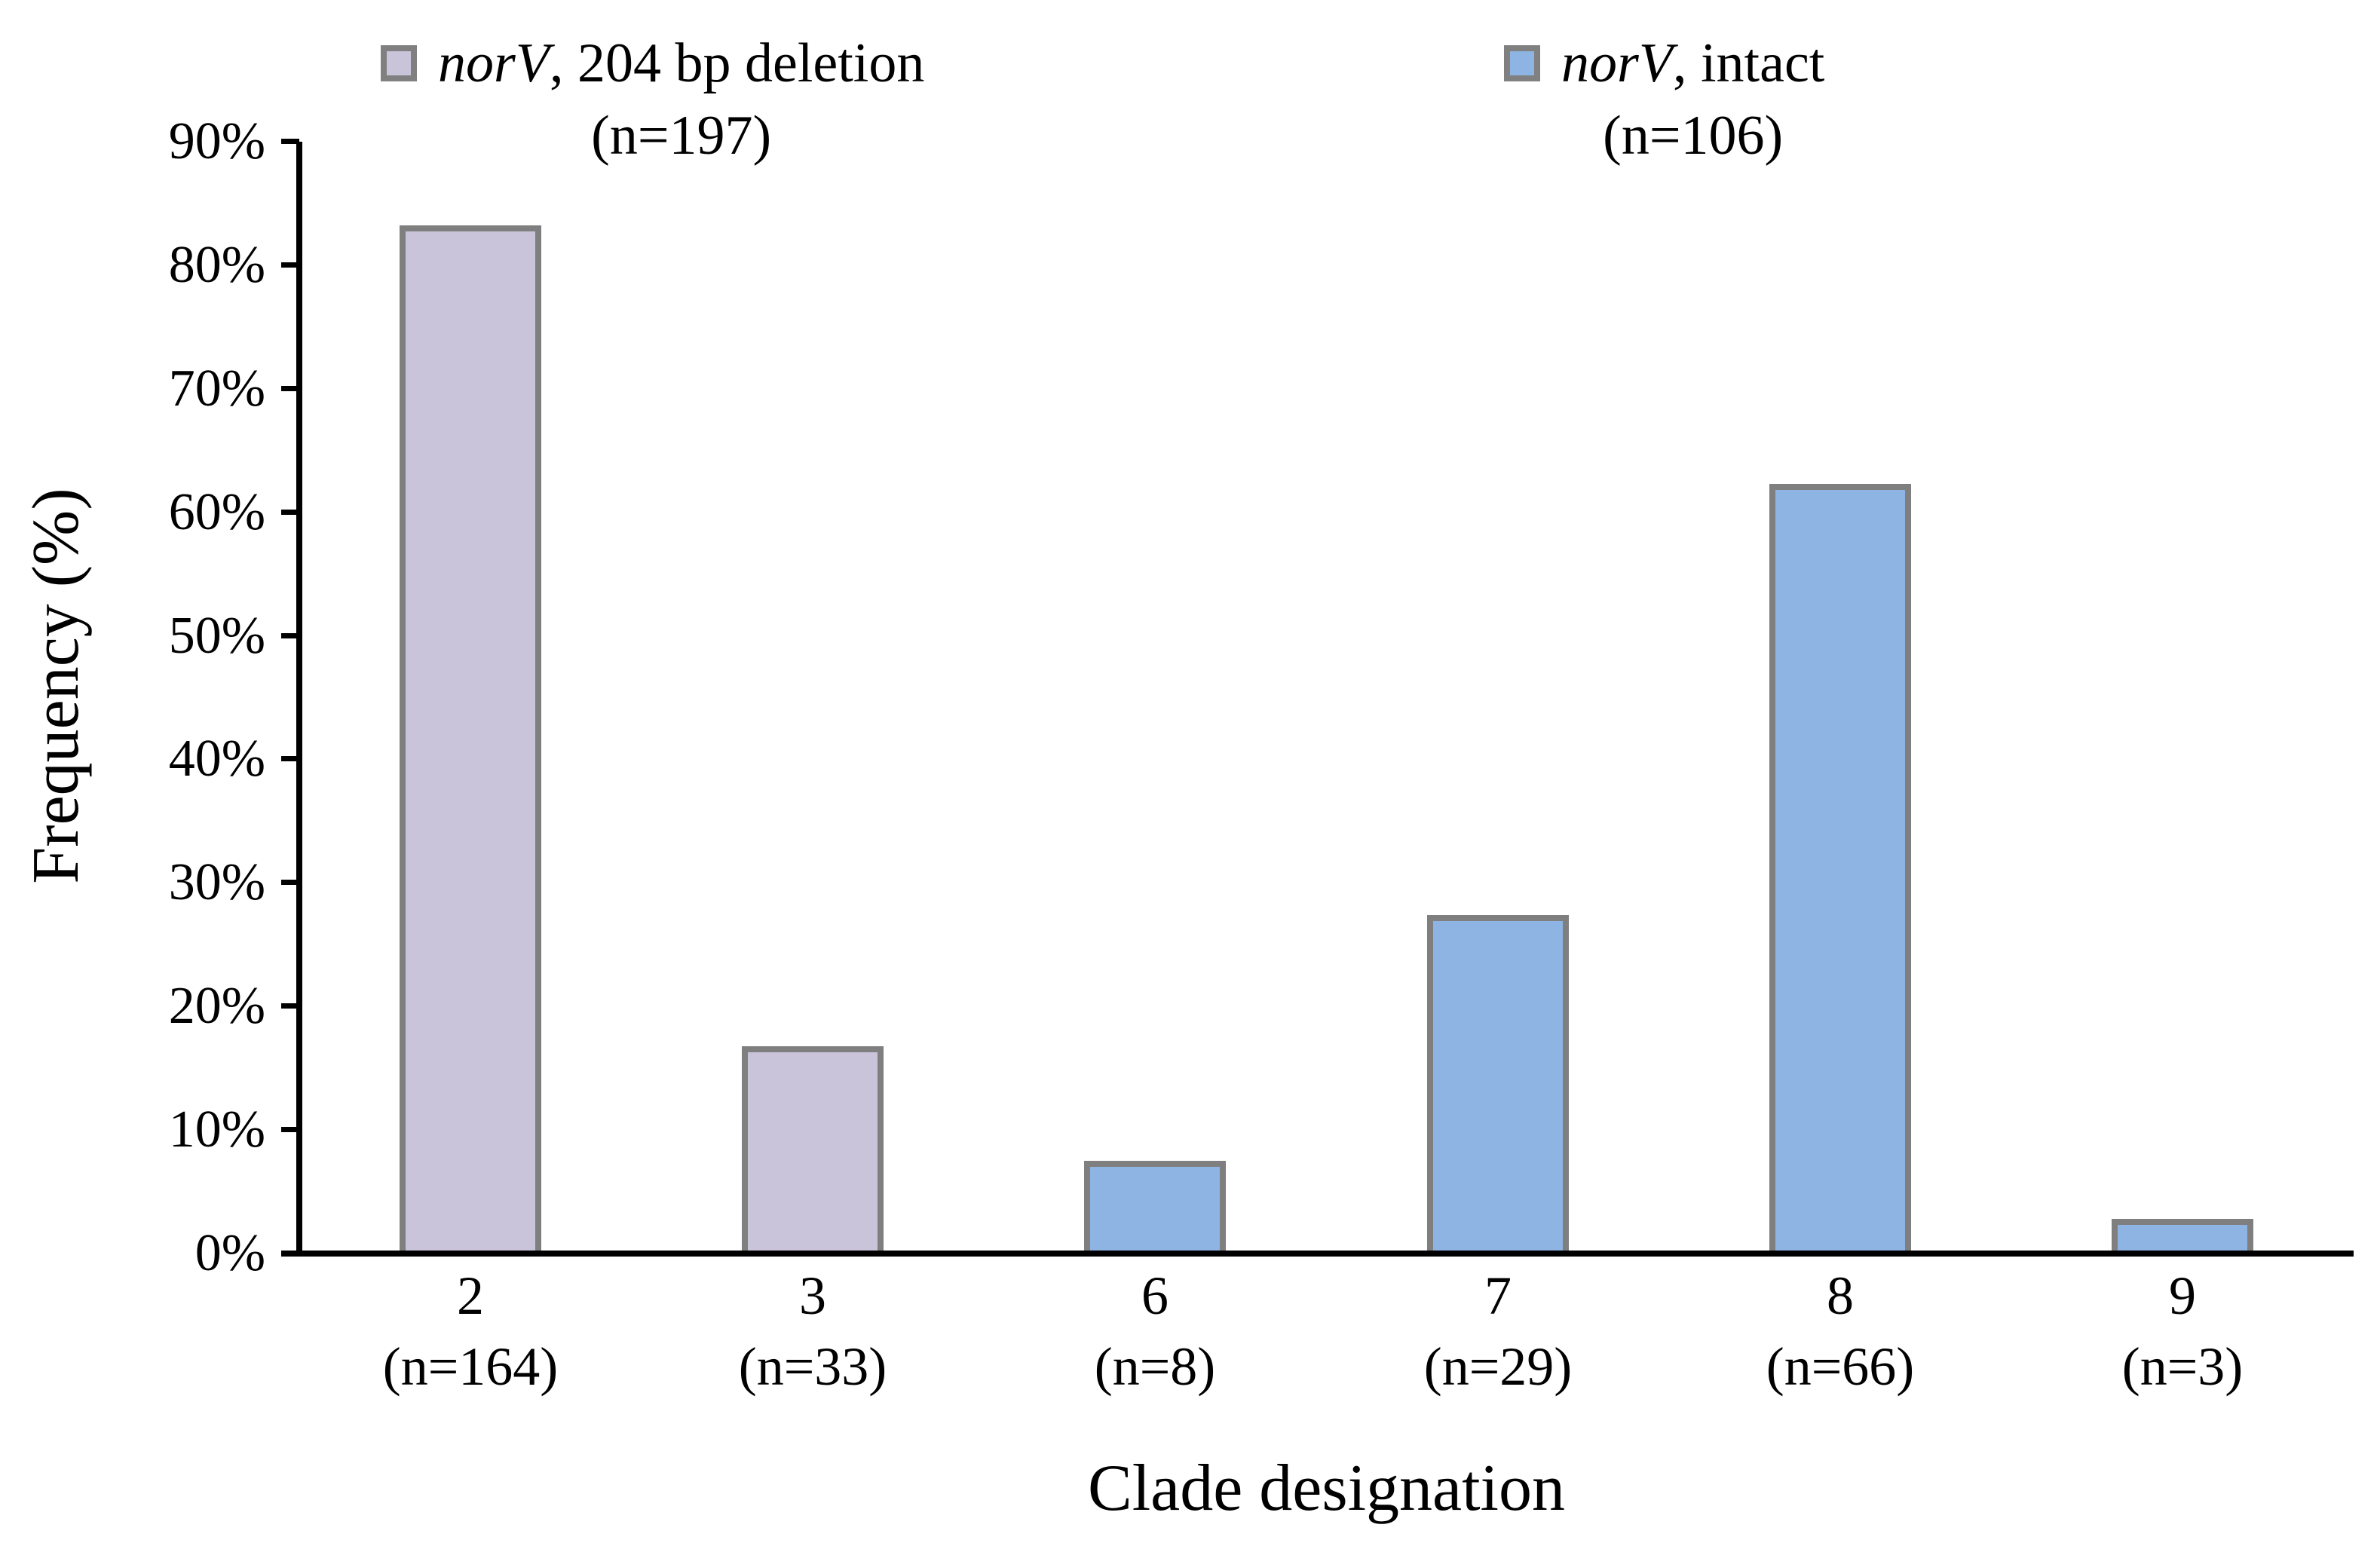  I want to click on legend-text-norv-deletion: norV, 204 bp deletion (n=197), so click(681, 99).